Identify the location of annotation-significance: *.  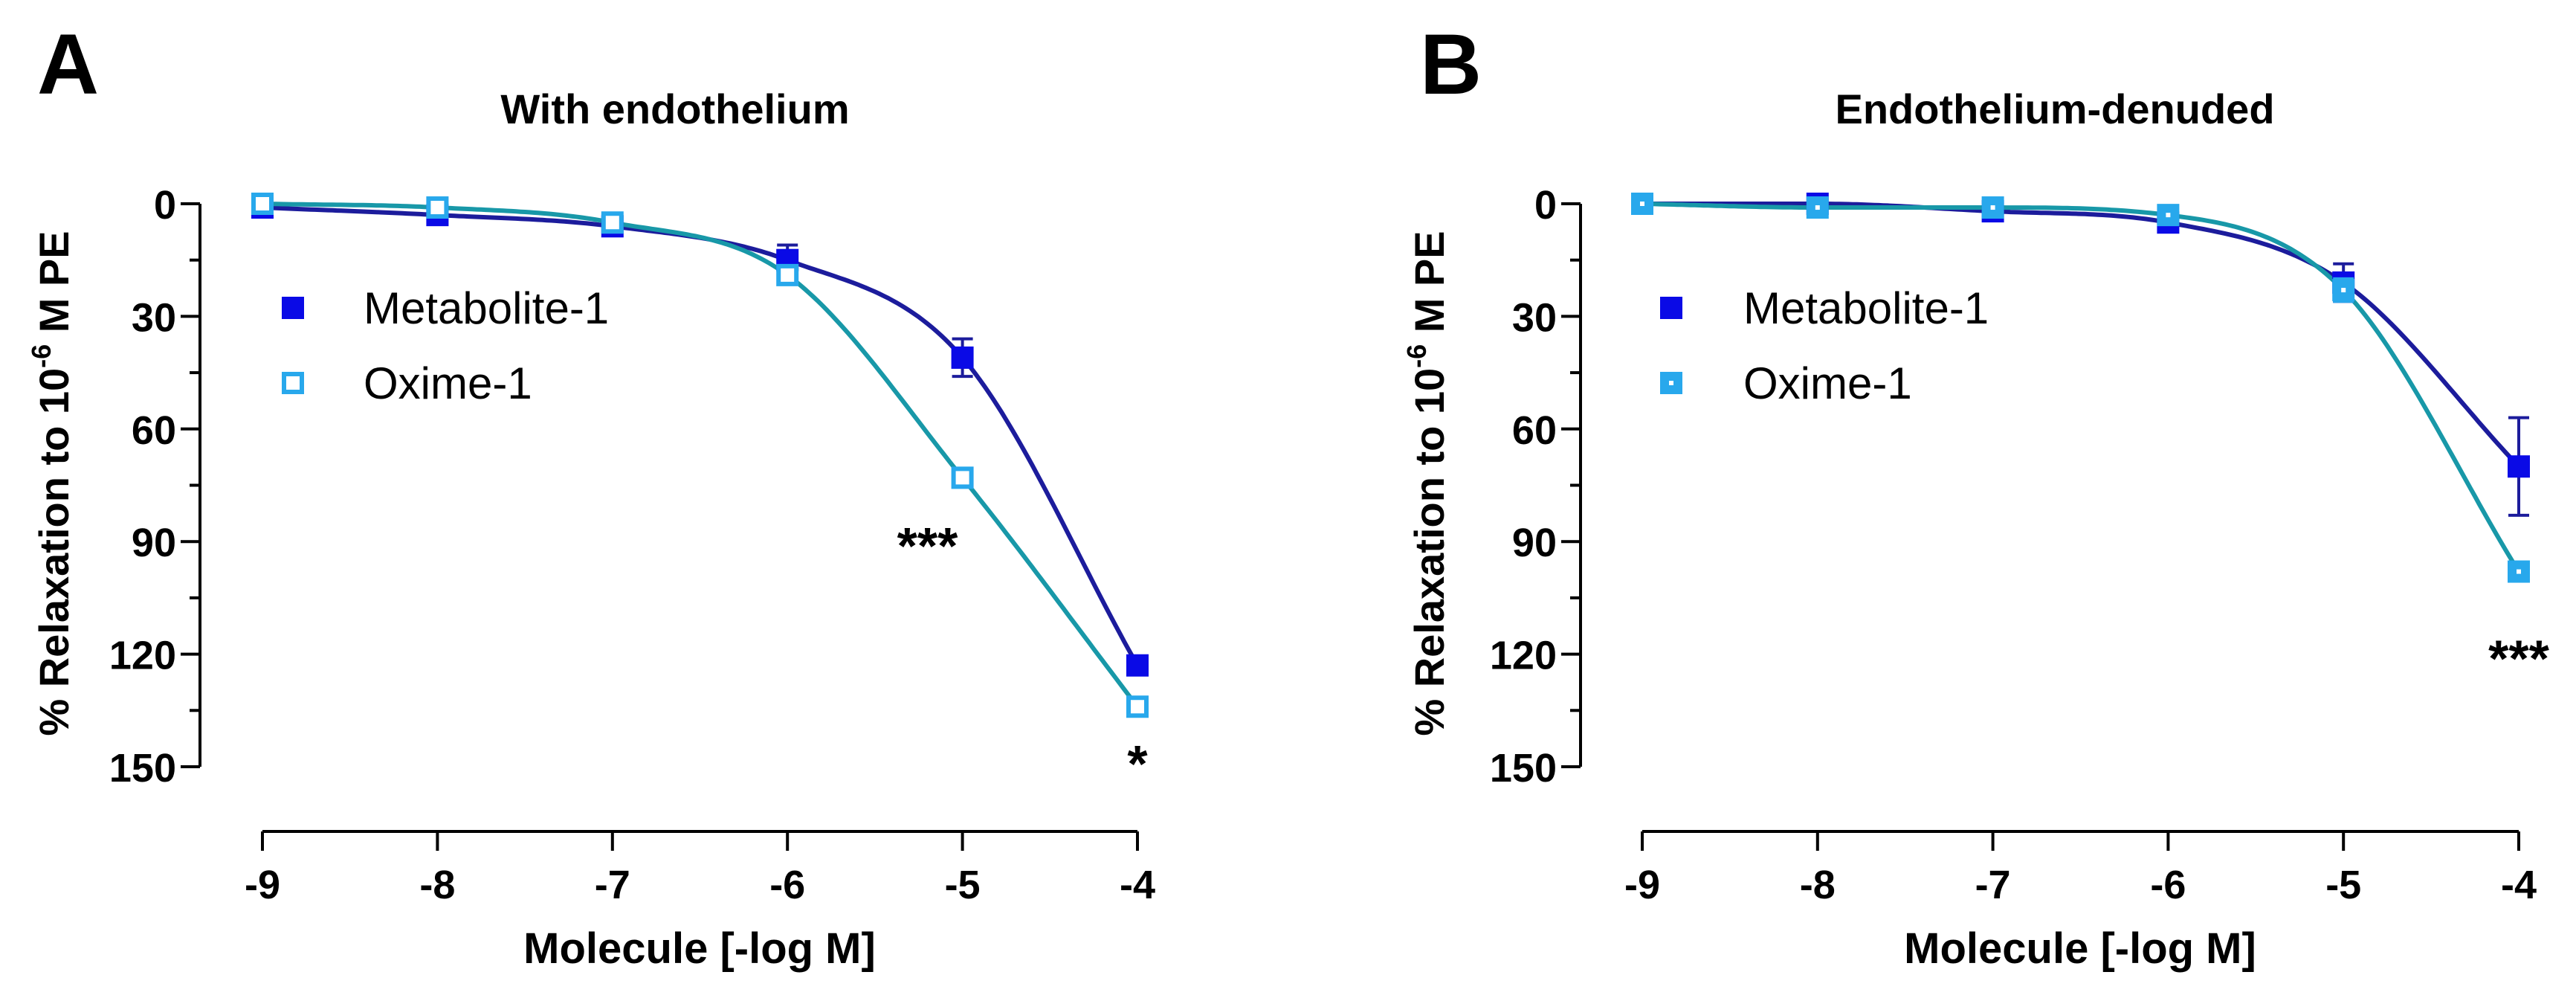
(1137, 764).